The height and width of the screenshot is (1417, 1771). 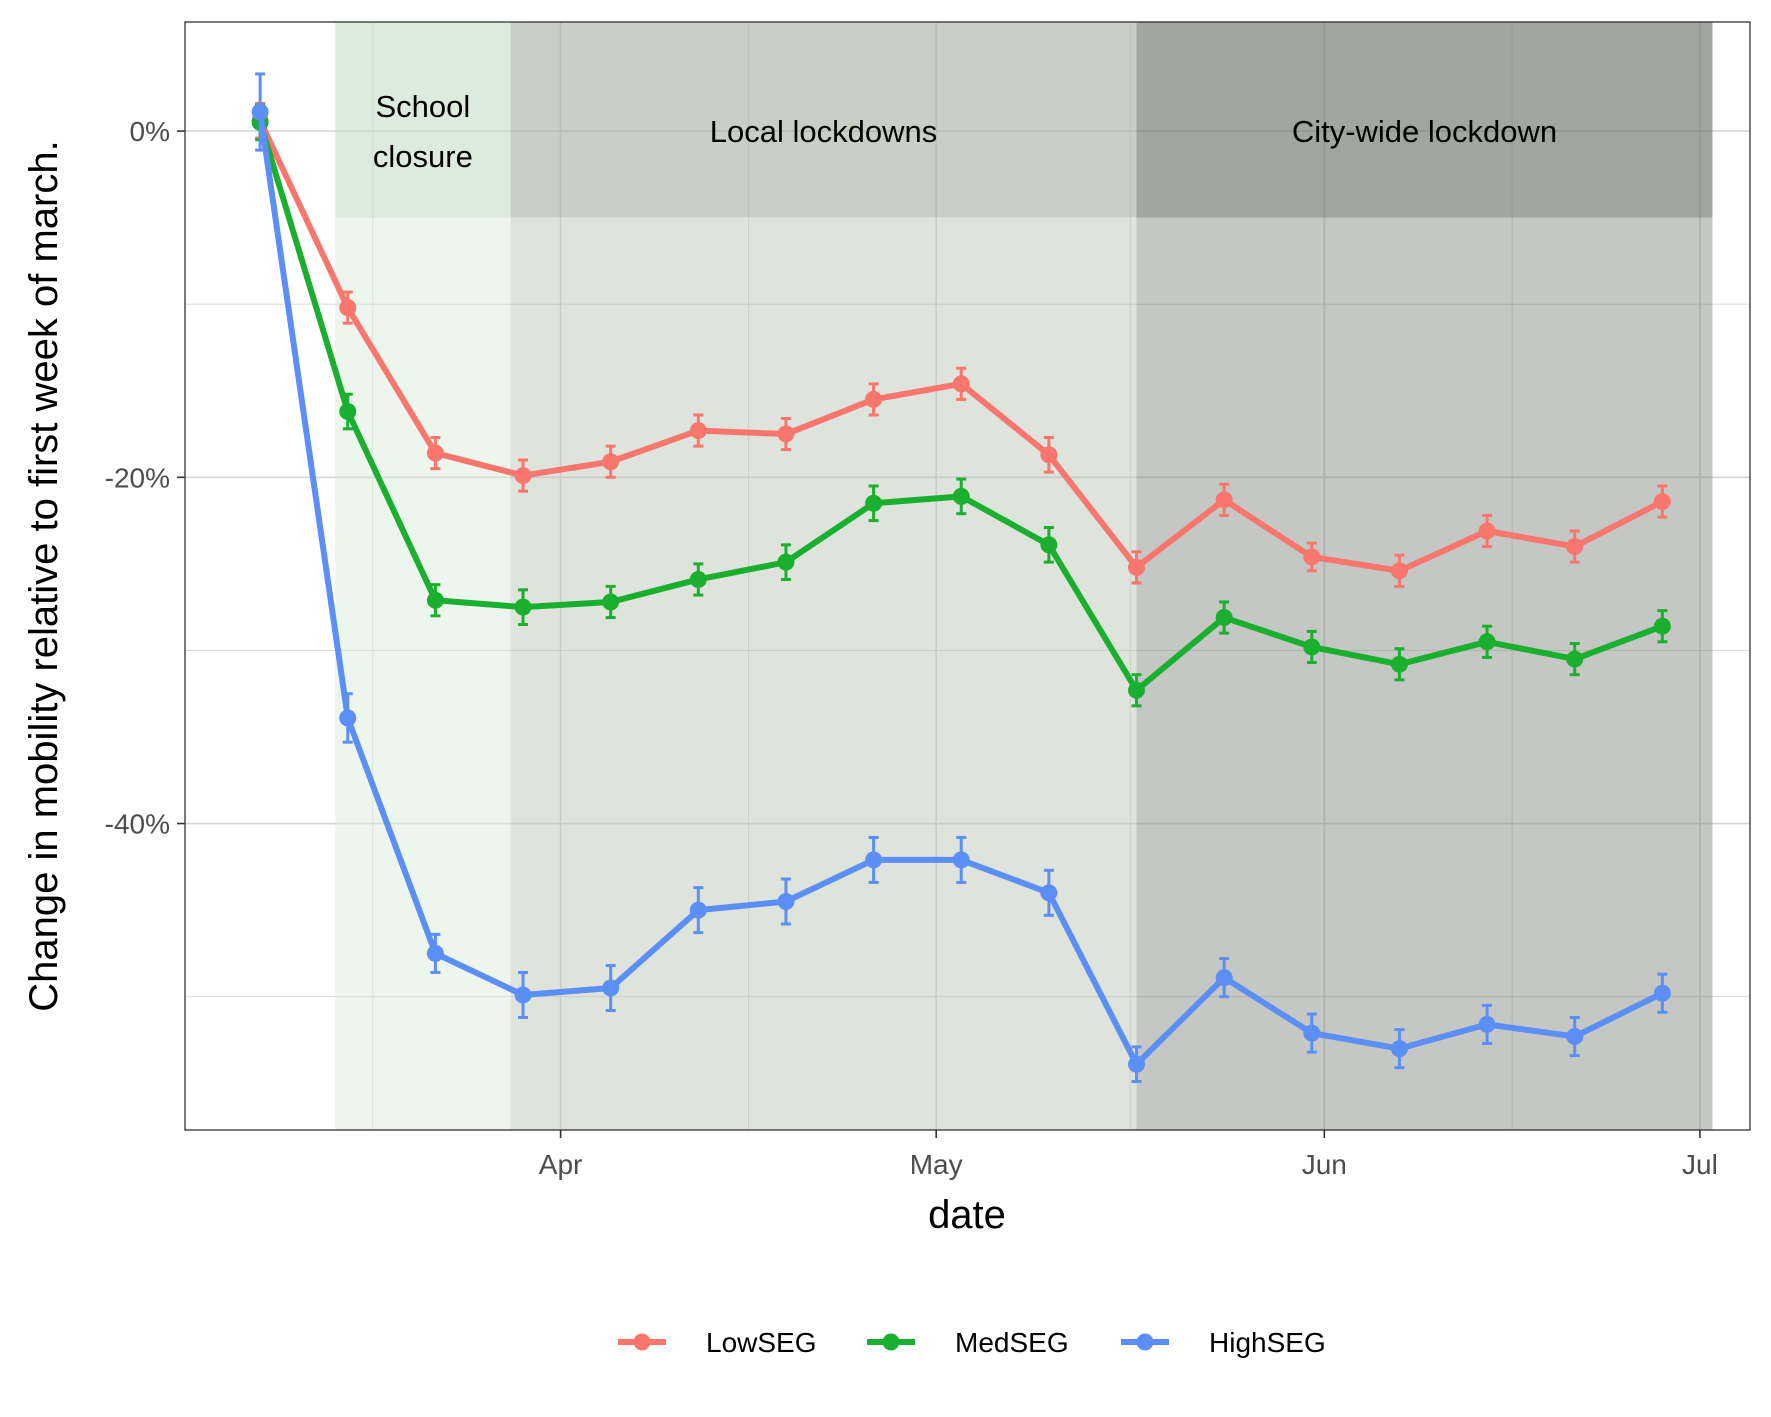 I want to click on period-band, so click(x=423, y=674).